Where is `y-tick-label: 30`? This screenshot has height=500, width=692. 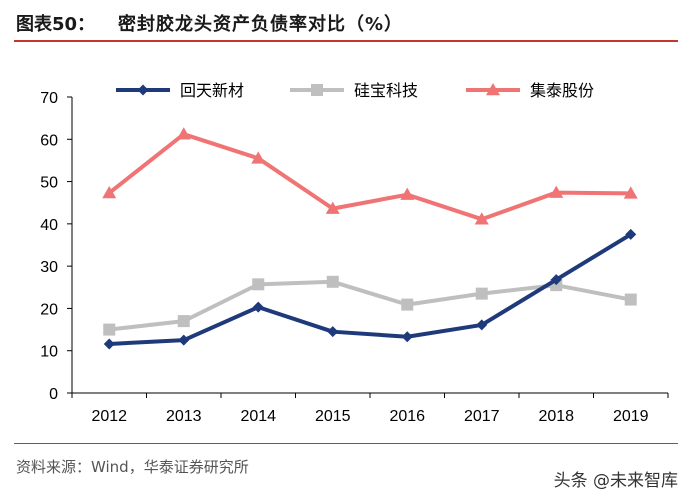 y-tick-label: 30 is located at coordinates (49, 267).